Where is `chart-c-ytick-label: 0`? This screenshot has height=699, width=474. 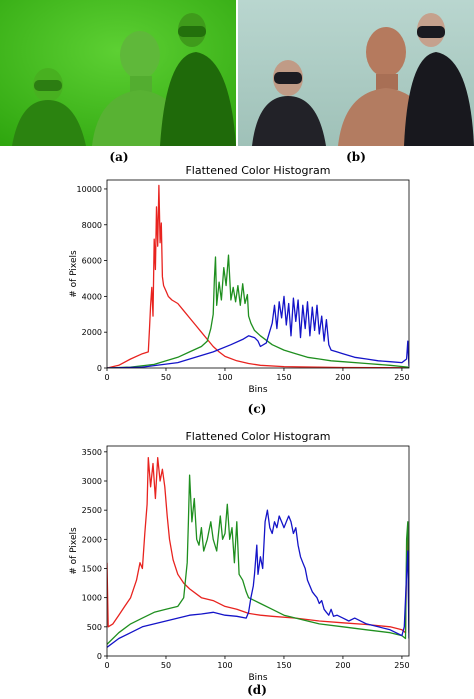
chart-c-ytick-label: 0 is located at coordinates (99, 368).